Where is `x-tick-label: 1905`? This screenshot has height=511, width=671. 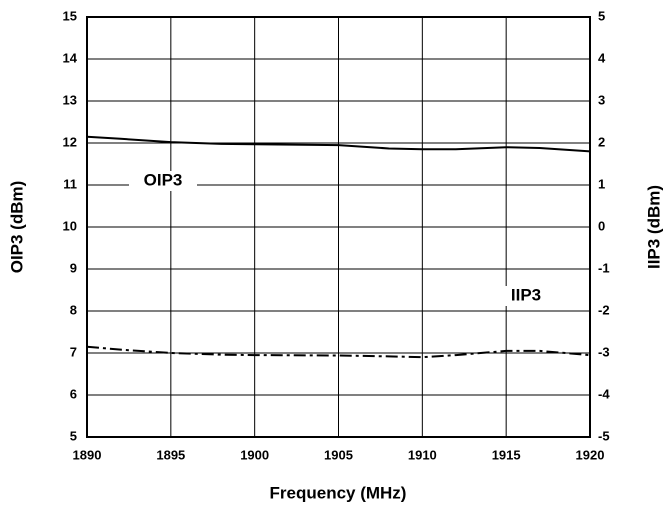 x-tick-label: 1905 is located at coordinates (338, 454).